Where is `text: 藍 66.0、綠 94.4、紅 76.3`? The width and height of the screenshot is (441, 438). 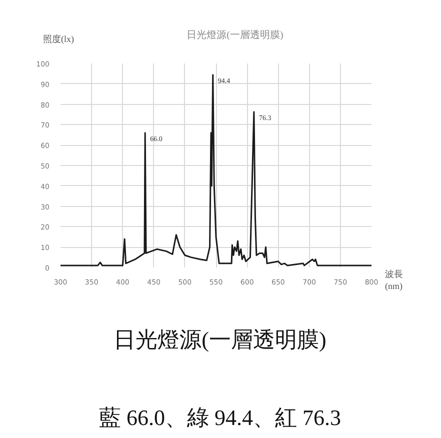
text: 藍 66.0、綠 94.4、紅 76.3 is located at coordinates (220, 418).